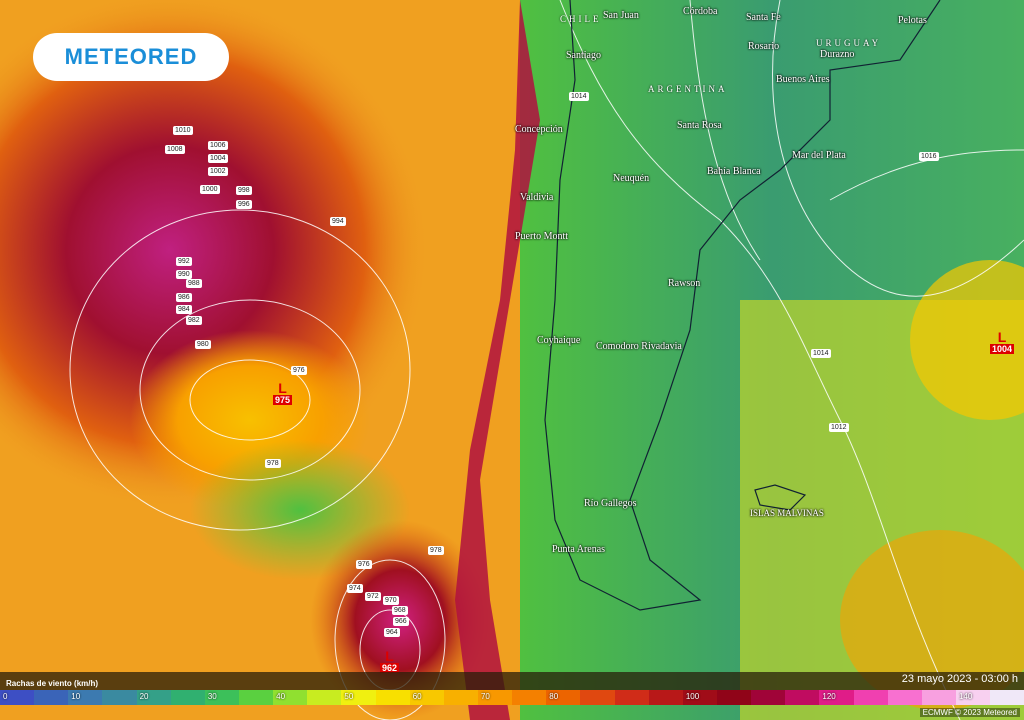  Describe the element at coordinates (819, 155) in the screenshot. I see `city-label: Mar del Plata` at that location.